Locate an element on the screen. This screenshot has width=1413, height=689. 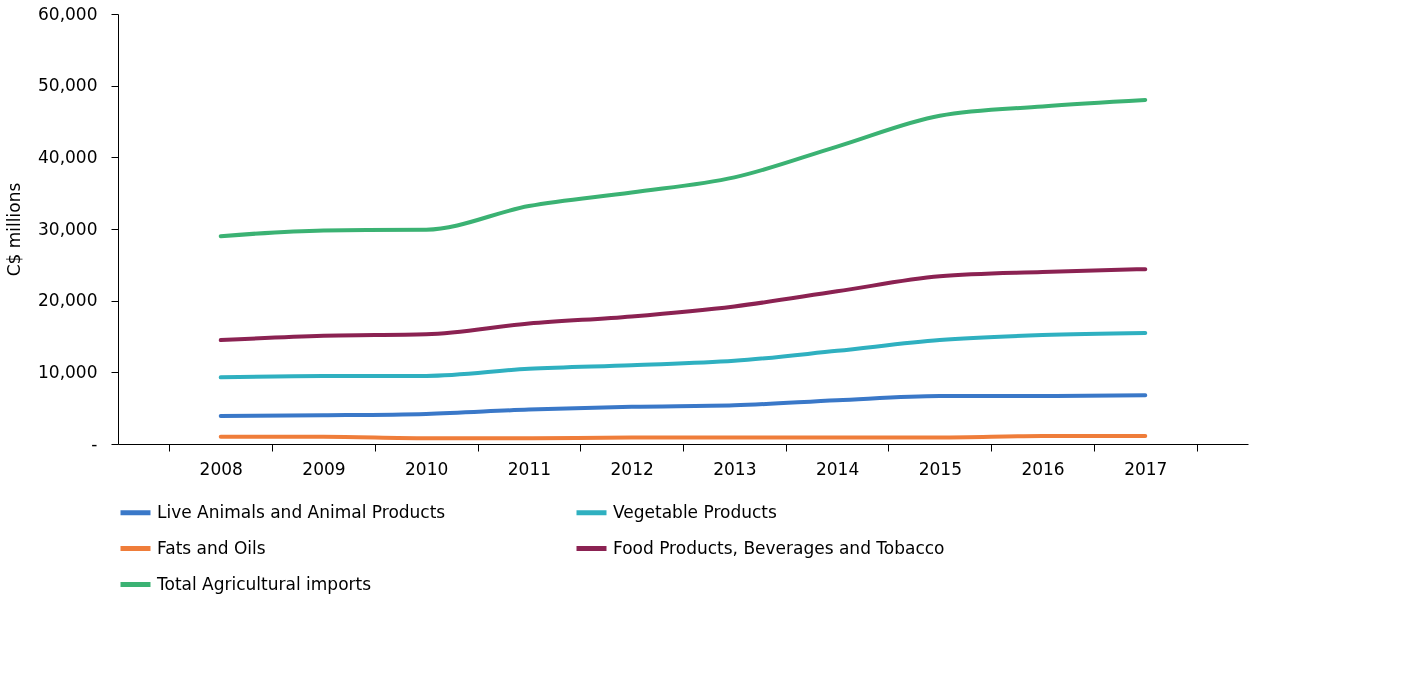
legend-label: Live Animals and Animal Products is located at coordinates (301, 511).